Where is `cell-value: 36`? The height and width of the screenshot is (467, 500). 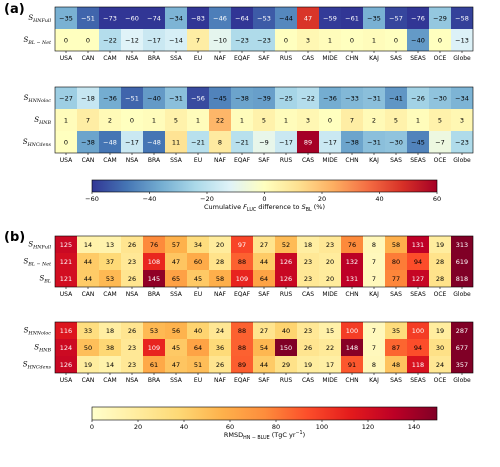
cell-value: 36 is located at coordinates (220, 348).